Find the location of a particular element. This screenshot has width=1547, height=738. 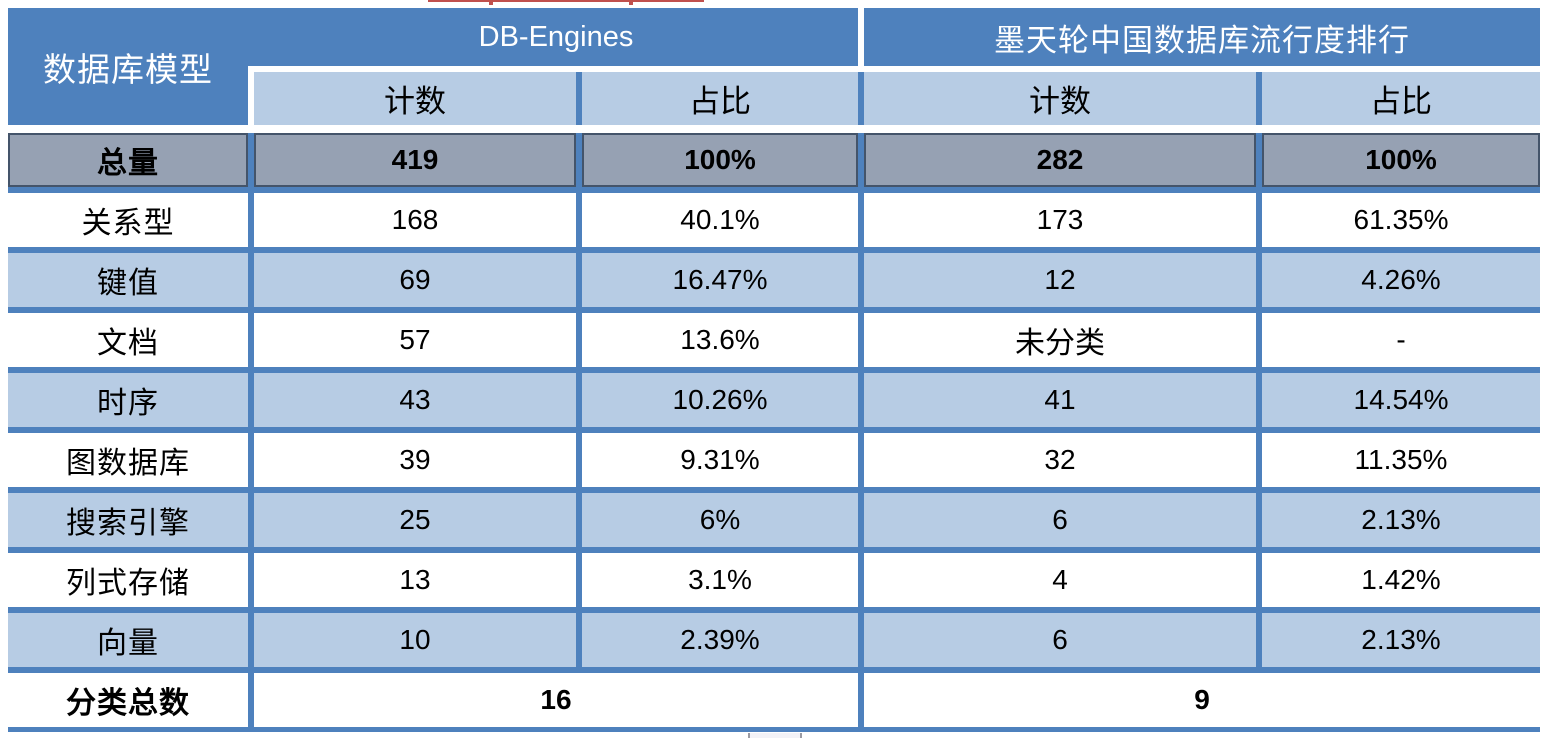

column-group-db-engines: DB-Engines is located at coordinates (556, 36).